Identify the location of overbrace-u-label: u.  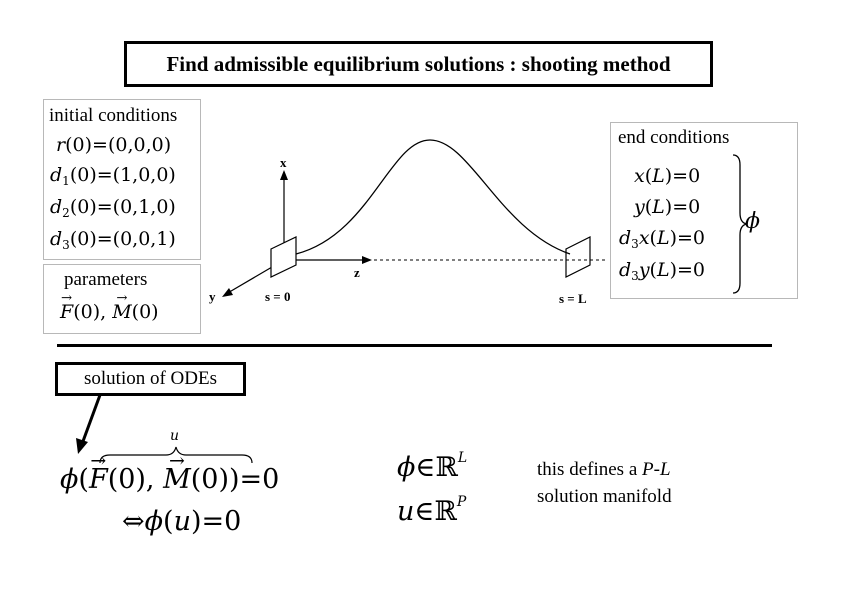
(175, 436).